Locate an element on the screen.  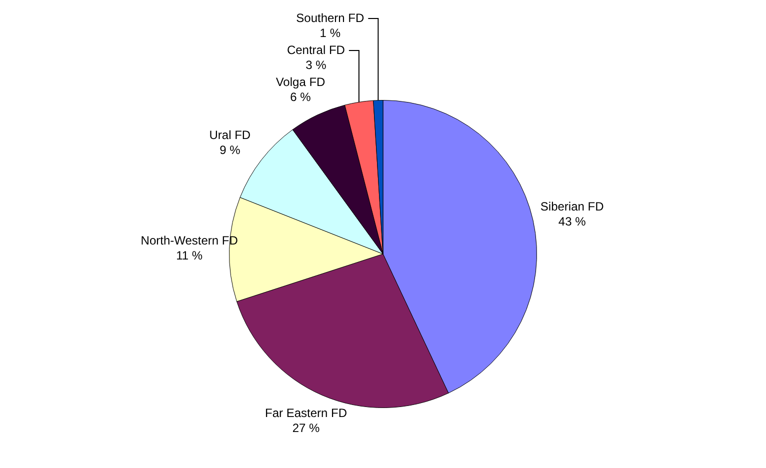
data-label: 11 % is located at coordinates (189, 255).